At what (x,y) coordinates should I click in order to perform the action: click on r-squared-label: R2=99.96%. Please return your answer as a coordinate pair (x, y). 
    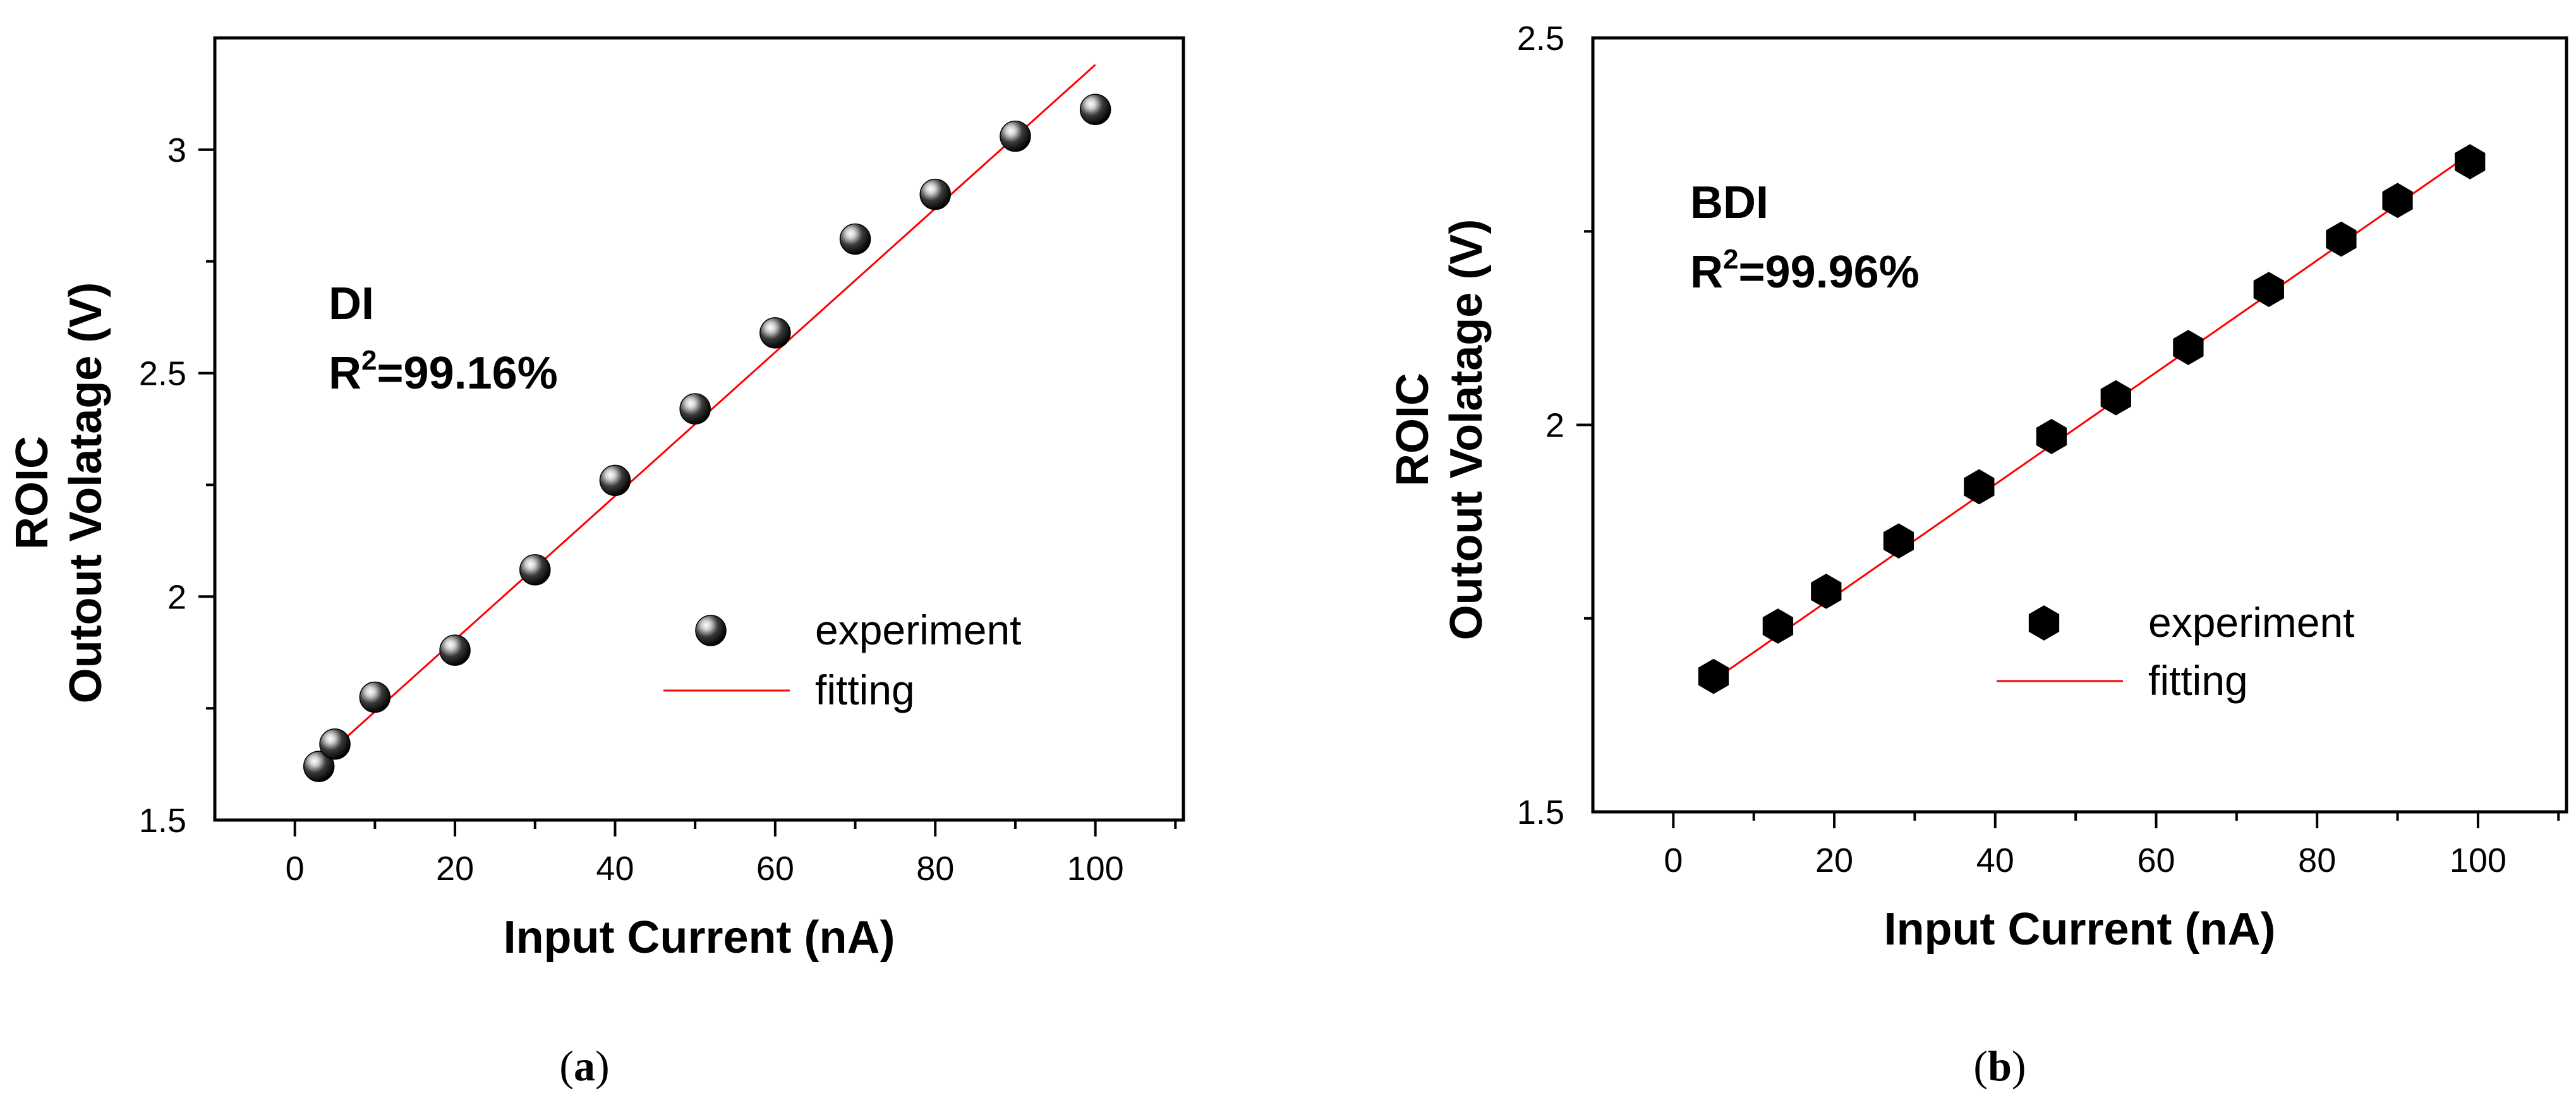
    Looking at the image, I should click on (1805, 271).